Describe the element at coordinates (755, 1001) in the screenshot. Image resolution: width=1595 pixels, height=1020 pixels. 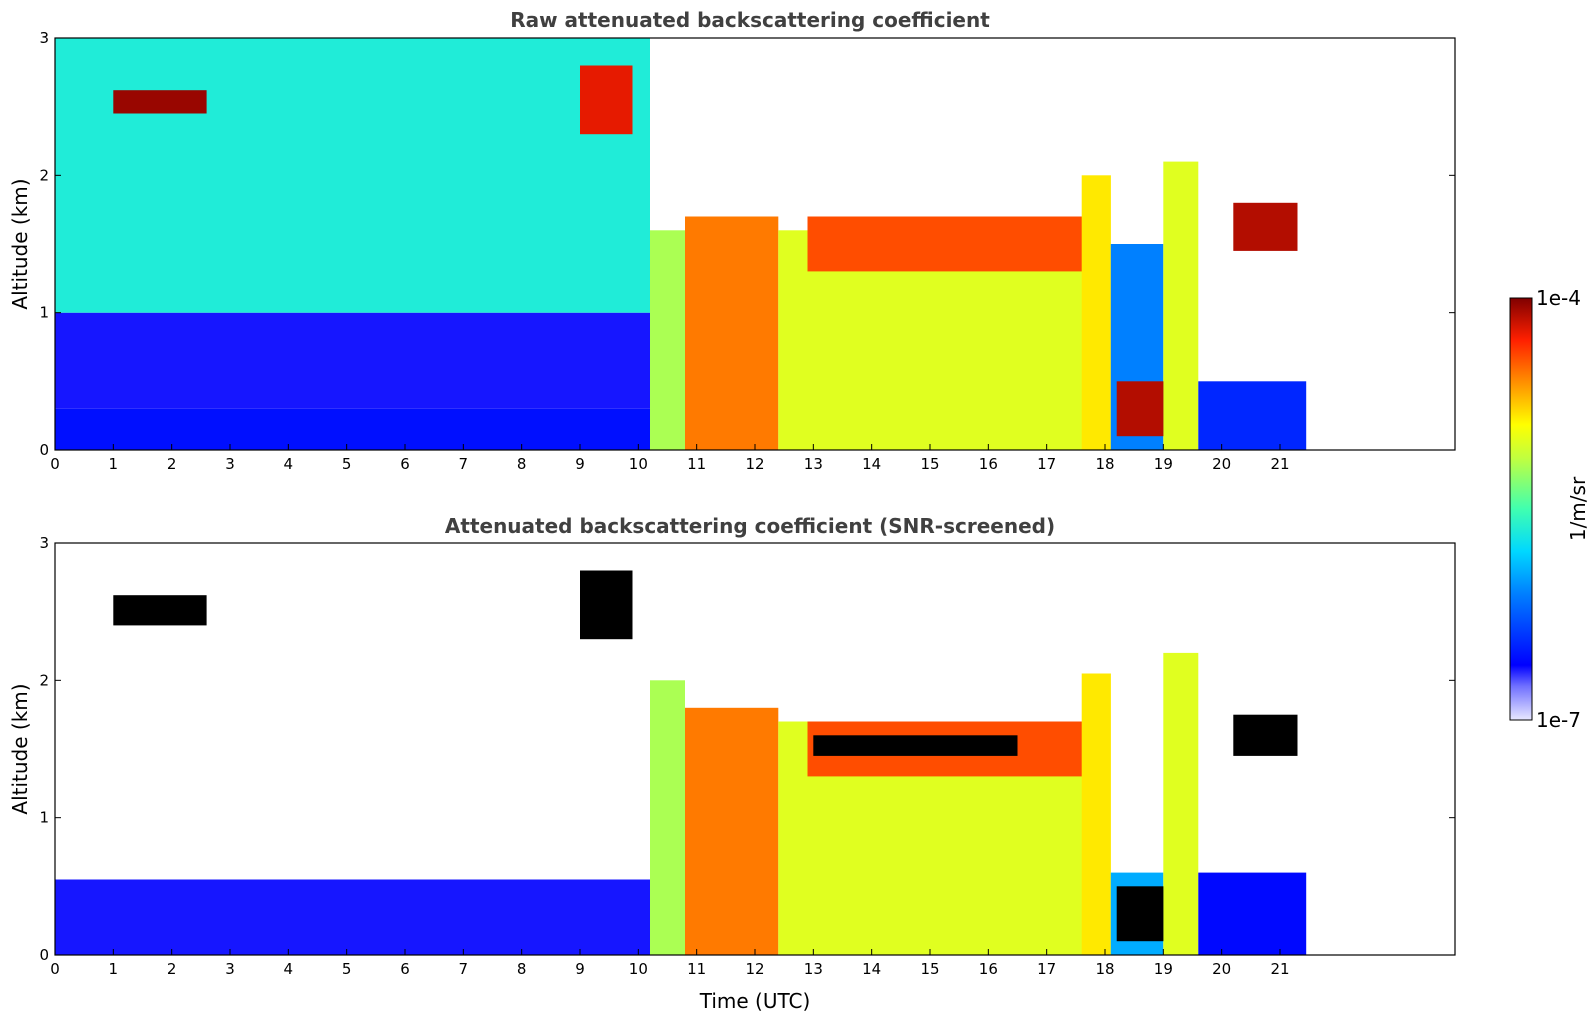
I see `x-axis-label: Time (UTC)` at that location.